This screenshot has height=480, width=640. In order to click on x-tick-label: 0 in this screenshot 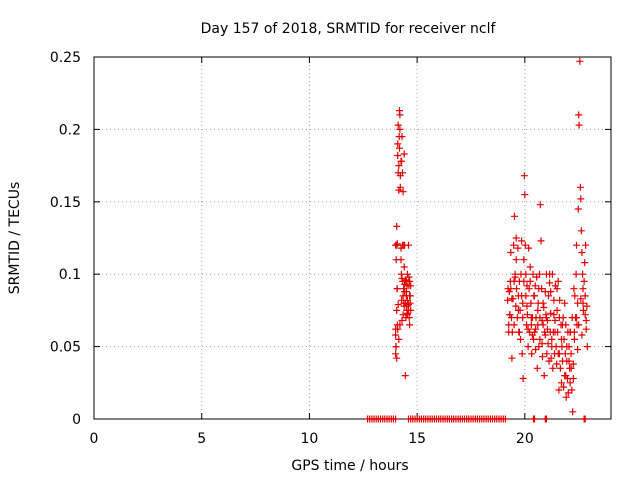, I will do `click(94, 439)`.